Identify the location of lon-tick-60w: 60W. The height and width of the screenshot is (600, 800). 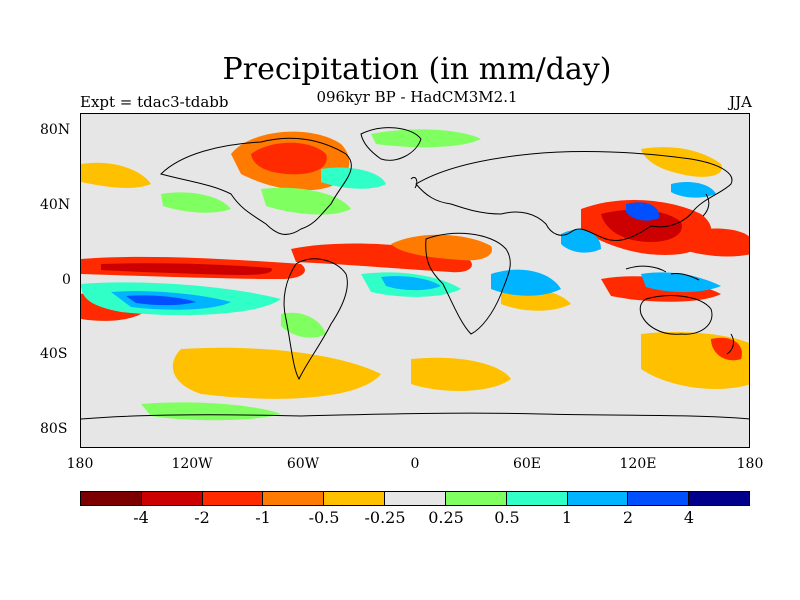
(303, 464).